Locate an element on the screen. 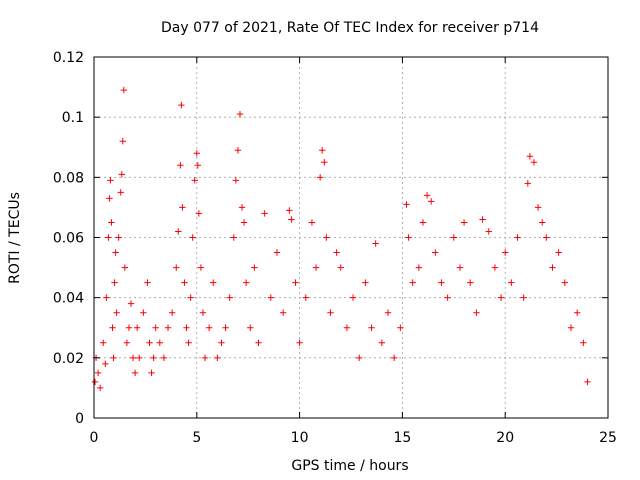  y-tick-label: 0 is located at coordinates (79, 419).